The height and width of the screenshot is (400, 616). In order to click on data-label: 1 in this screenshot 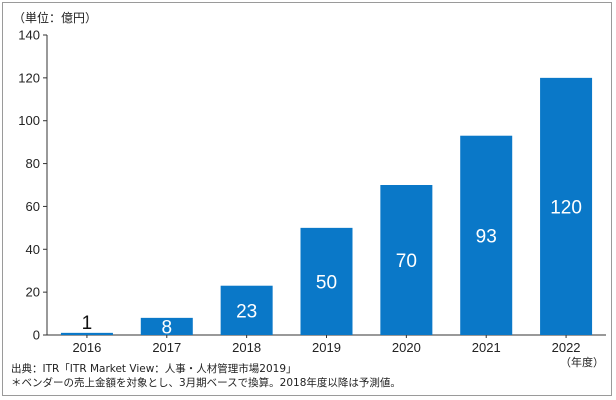, I will do `click(87, 323)`.